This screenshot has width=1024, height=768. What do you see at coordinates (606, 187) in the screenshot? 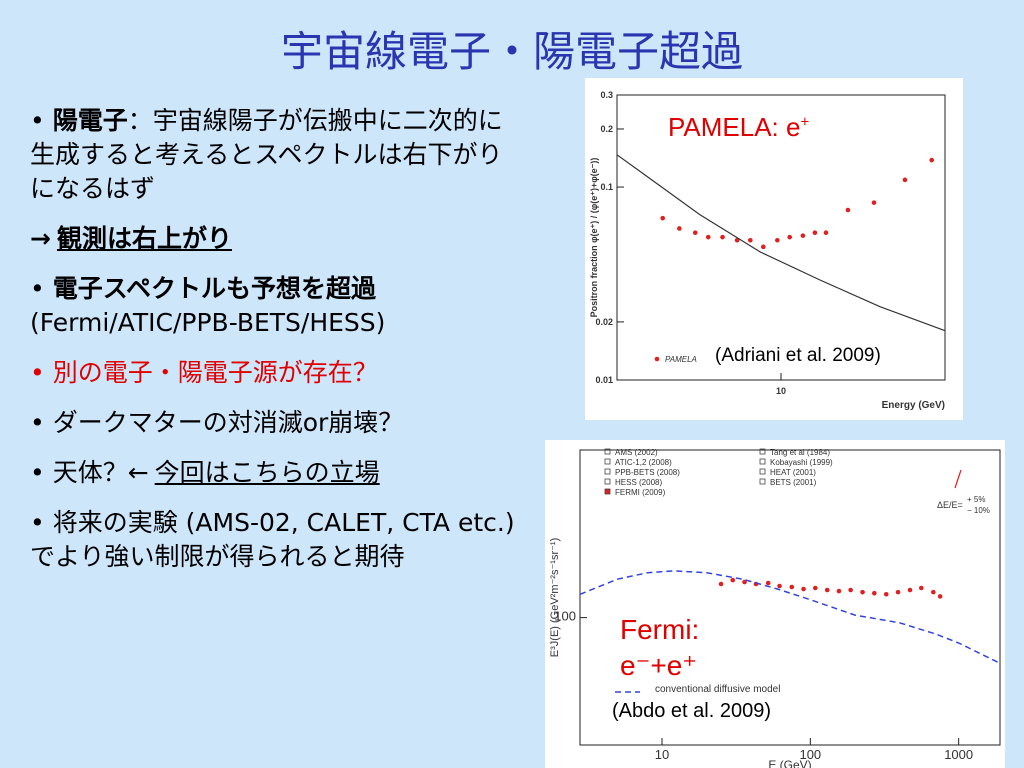
I see `y-tick-label: 0.1` at bounding box center [606, 187].